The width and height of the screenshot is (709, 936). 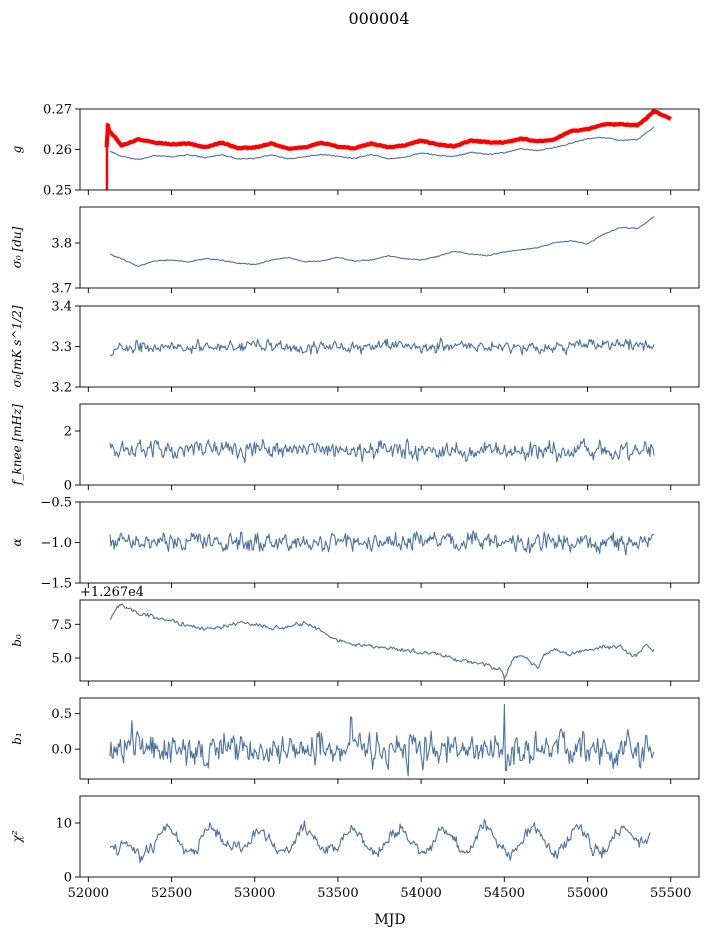 What do you see at coordinates (57, 191) in the screenshot?
I see `y-tick-label: 0.25` at bounding box center [57, 191].